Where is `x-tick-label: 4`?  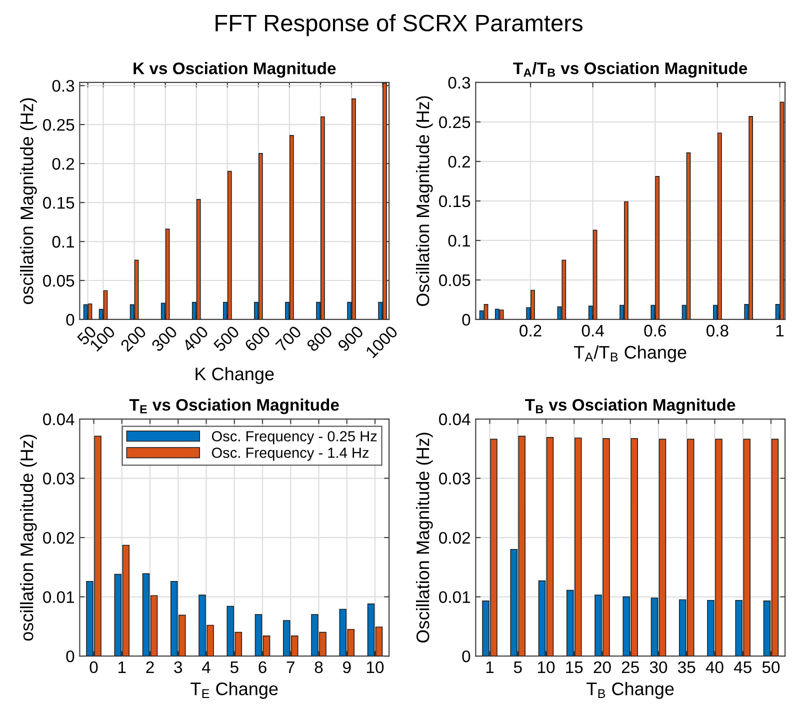 x-tick-label: 4 is located at coordinates (206, 667).